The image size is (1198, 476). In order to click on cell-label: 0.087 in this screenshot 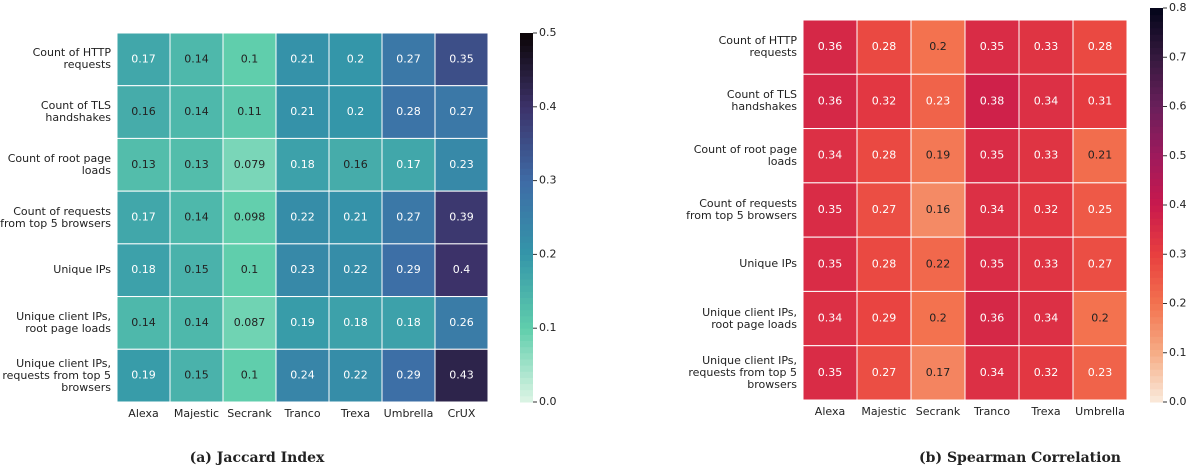, I will do `click(250, 322)`.